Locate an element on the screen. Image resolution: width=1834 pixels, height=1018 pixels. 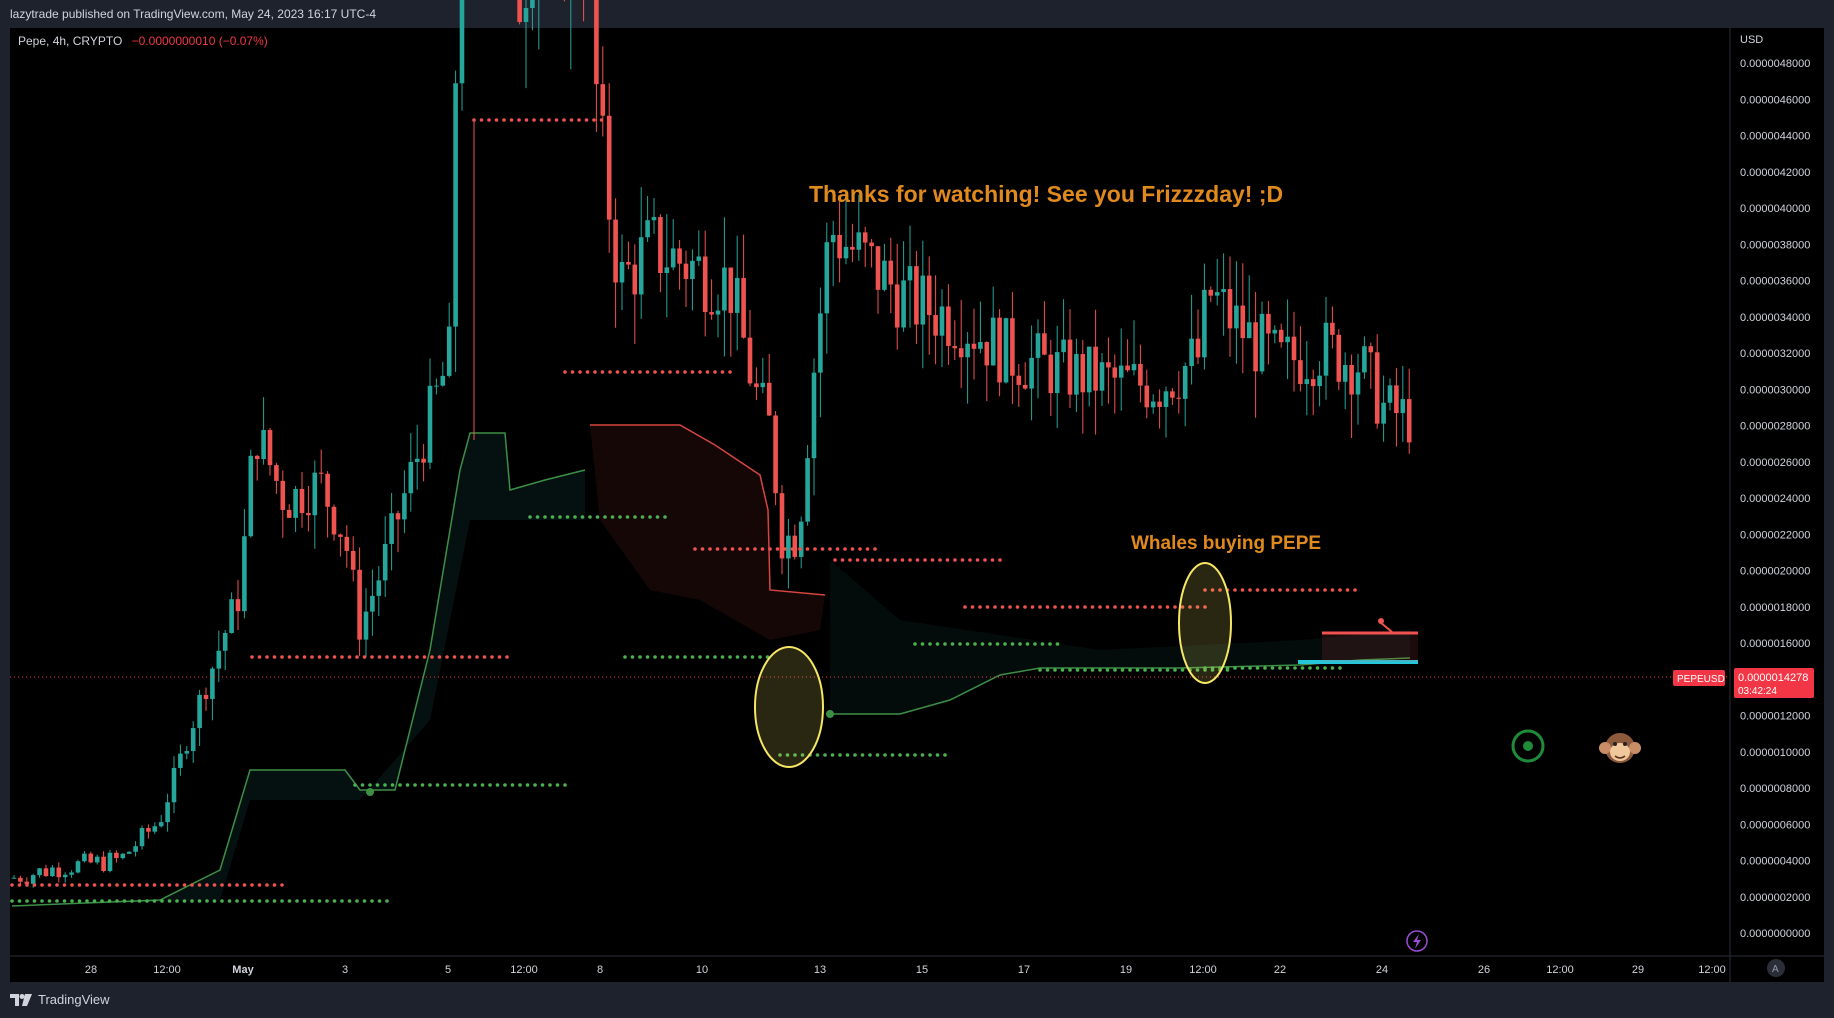
price-axis-tick: 0.0000002000 is located at coordinates (1775, 898).